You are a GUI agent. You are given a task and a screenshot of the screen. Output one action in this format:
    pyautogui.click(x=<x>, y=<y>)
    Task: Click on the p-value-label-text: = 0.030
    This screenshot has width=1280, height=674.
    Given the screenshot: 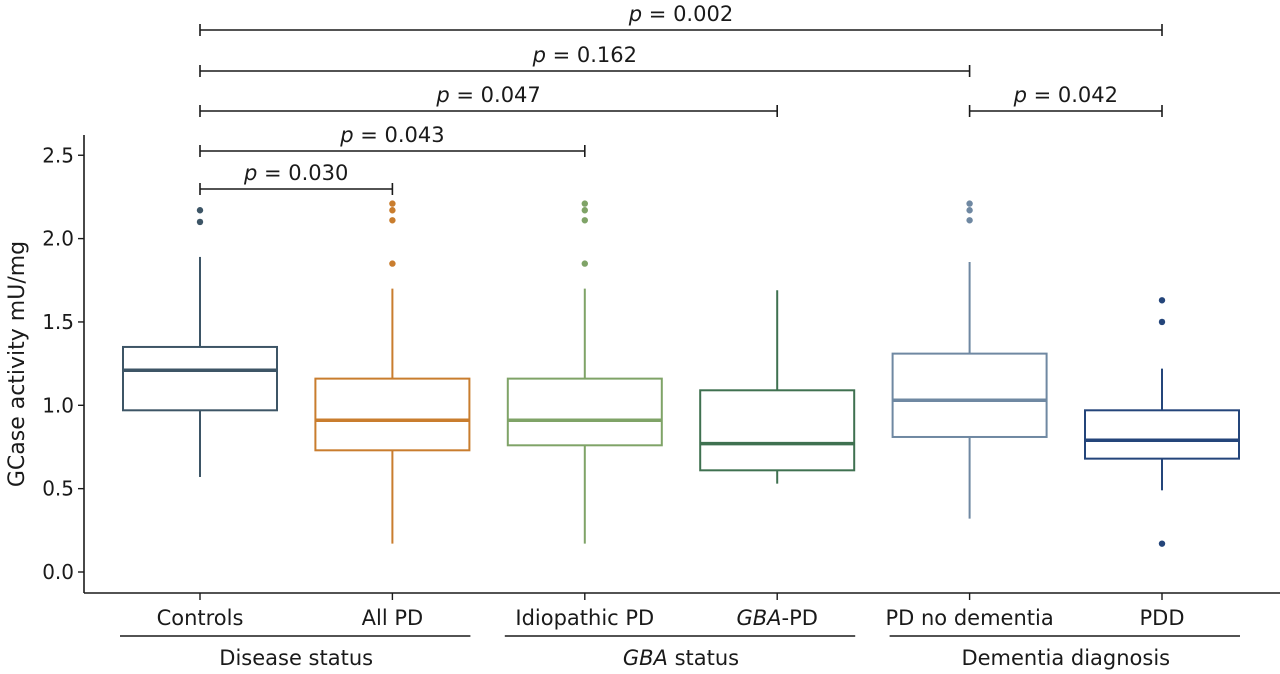 What is the action you would take?
    pyautogui.click(x=302, y=173)
    